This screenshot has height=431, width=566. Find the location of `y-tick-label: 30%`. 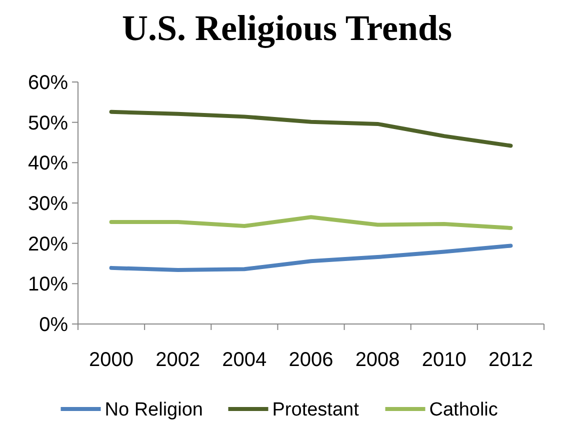

y-tick-label: 30% is located at coordinates (48, 204).